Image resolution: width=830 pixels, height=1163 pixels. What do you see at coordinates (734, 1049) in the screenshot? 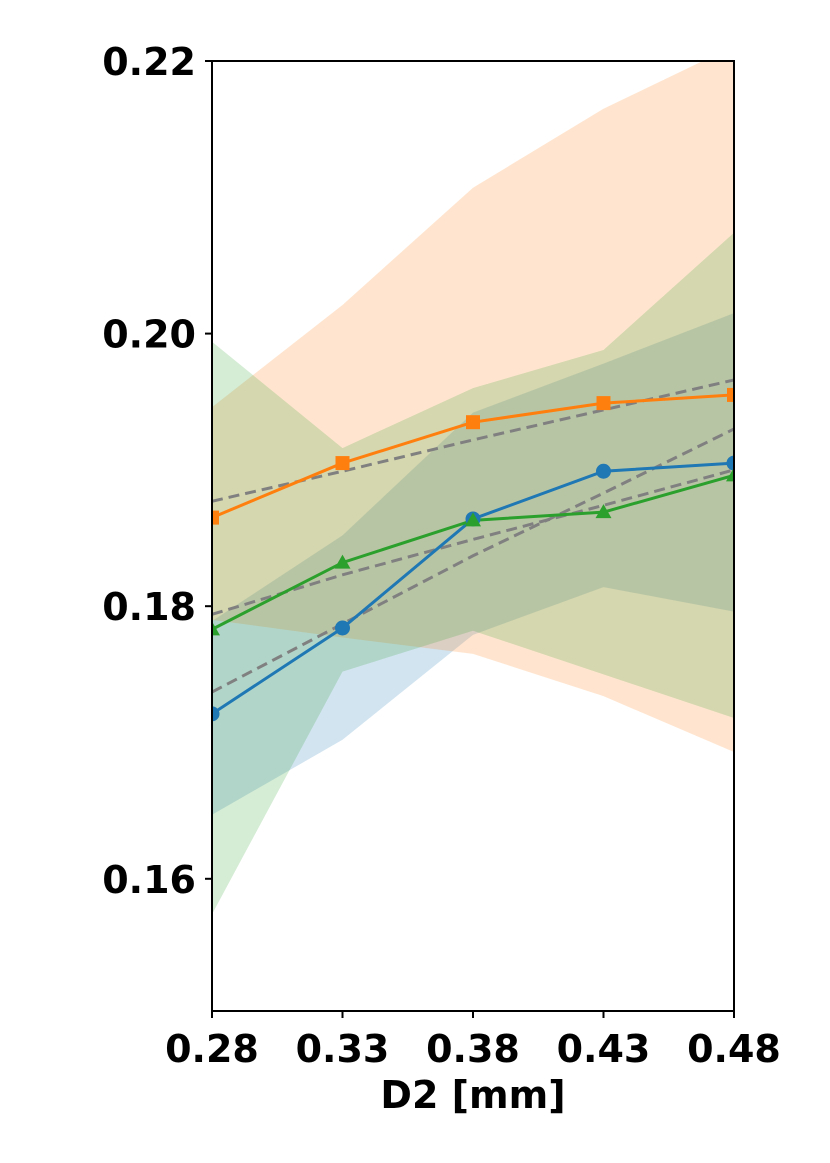
I see `x-tick-label-5: 0.48` at bounding box center [734, 1049].